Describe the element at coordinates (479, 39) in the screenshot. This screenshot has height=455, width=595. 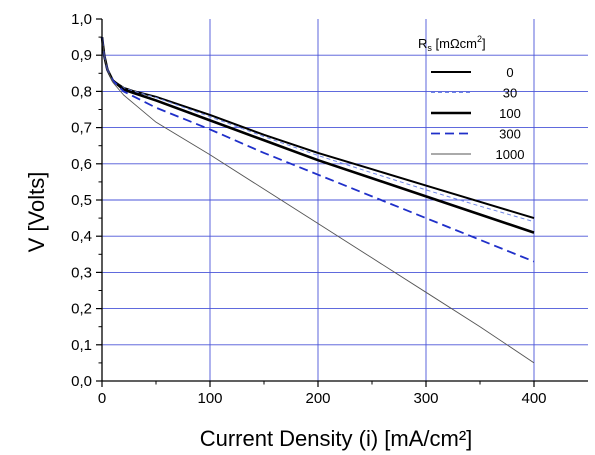
I see `legend-title-sup: 2` at that location.